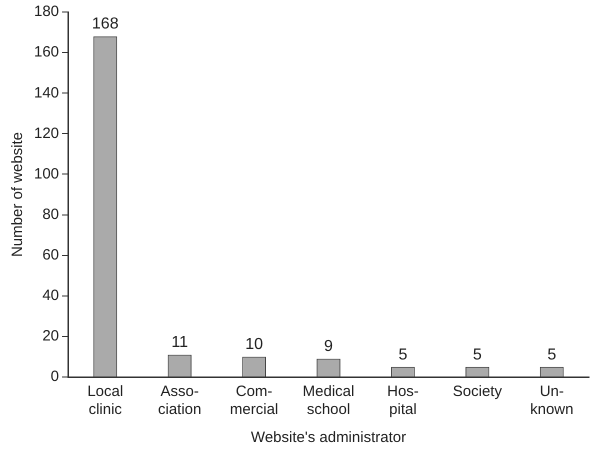 The width and height of the screenshot is (609, 456). Describe the element at coordinates (254, 400) in the screenshot. I see `x-tick-label: Com- mercial` at that location.